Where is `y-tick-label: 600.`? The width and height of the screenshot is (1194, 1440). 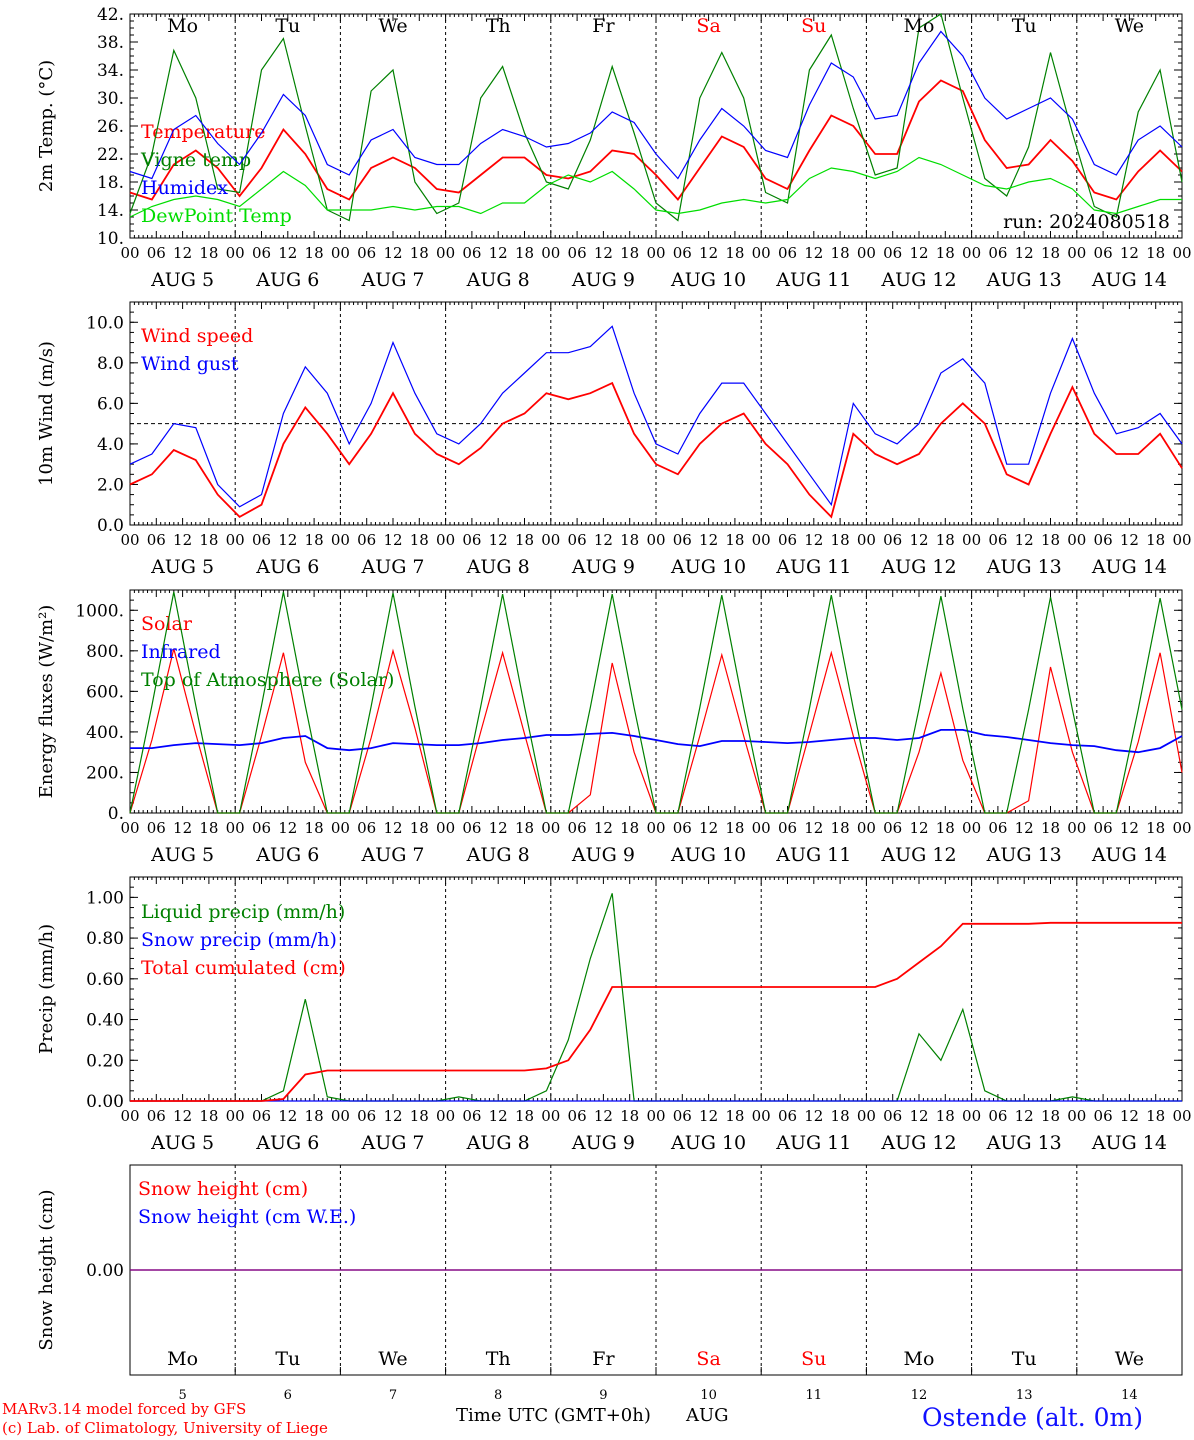
y-tick-label: 600. is located at coordinates (105, 692).